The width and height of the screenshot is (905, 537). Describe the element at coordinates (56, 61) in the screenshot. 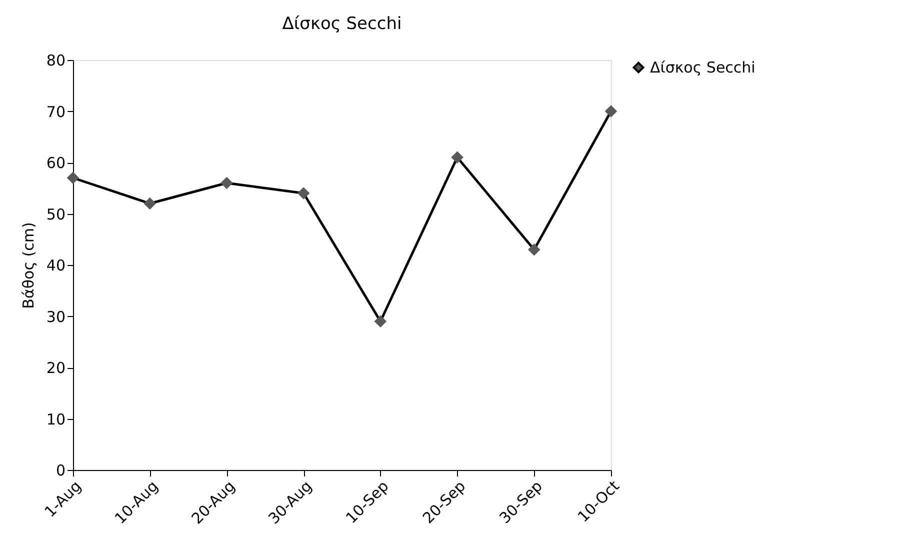

I see `y-tick-label: 80` at that location.